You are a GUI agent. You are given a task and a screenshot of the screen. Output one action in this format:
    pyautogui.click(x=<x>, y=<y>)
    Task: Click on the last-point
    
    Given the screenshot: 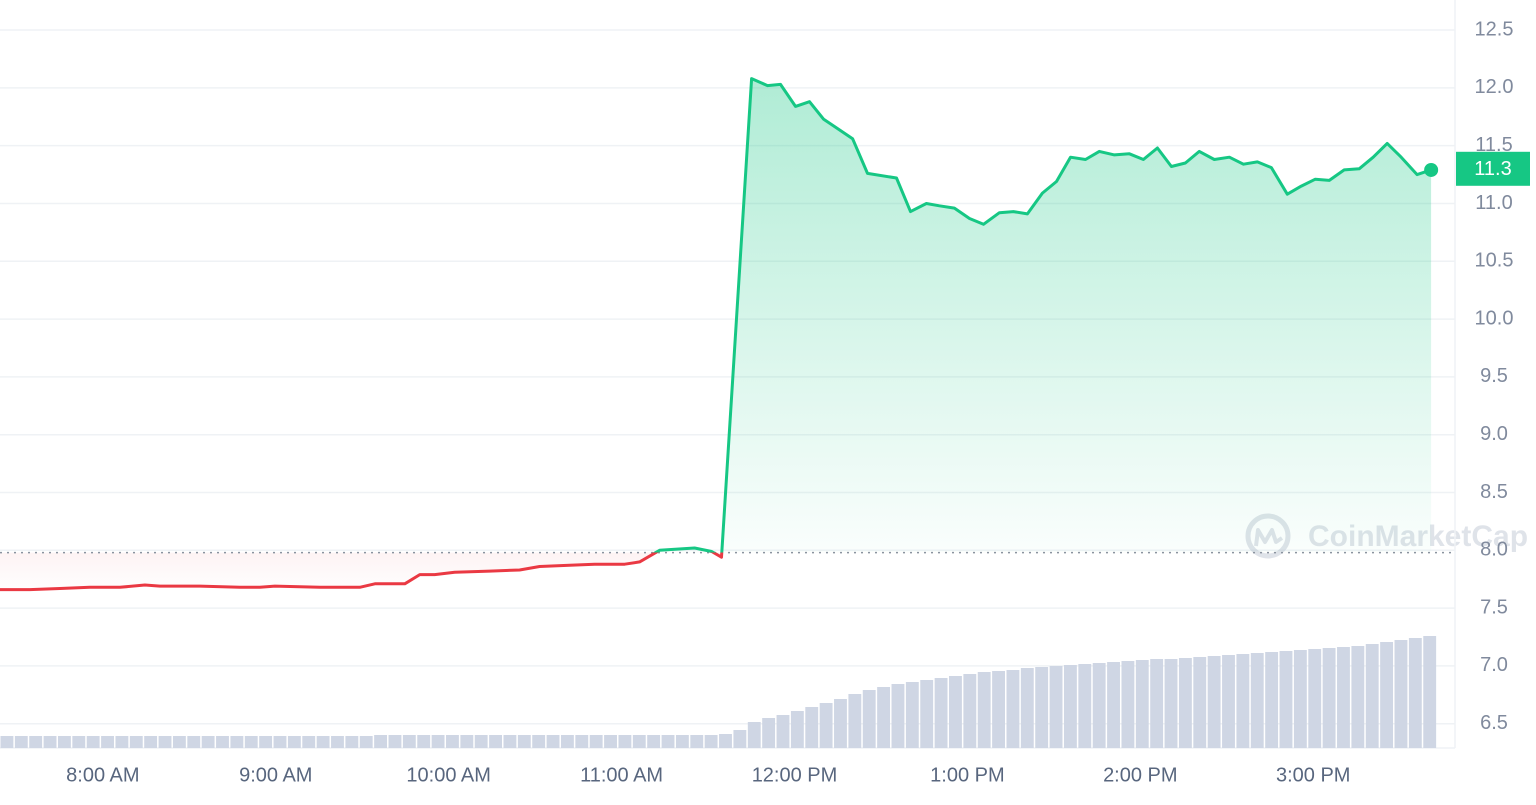 What is the action you would take?
    pyautogui.click(x=1431, y=169)
    